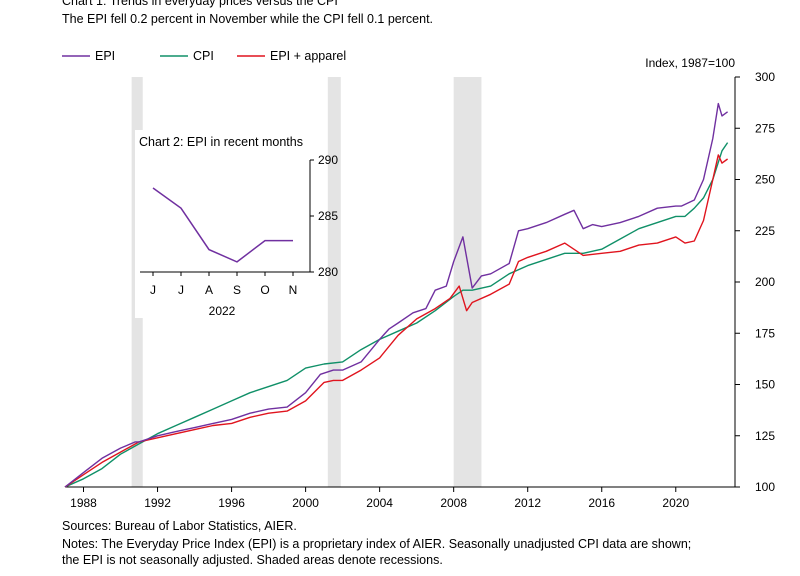 Image resolution: width=800 pixels, height=576 pixels. I want to click on y-tick-label: 200, so click(765, 282).